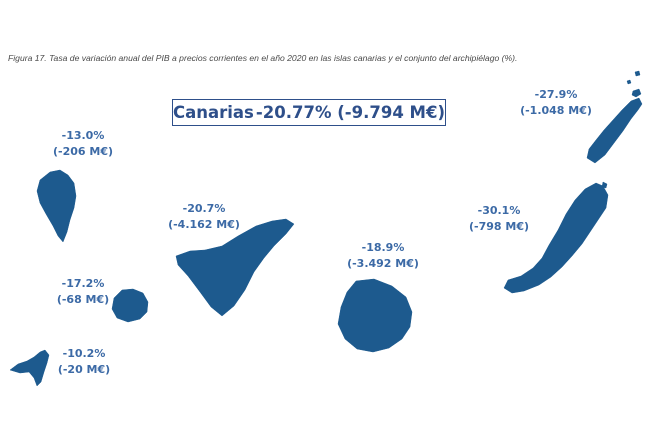 The height and width of the screenshot is (439, 660). I want to click on islet-montana-clara, so click(629, 82).